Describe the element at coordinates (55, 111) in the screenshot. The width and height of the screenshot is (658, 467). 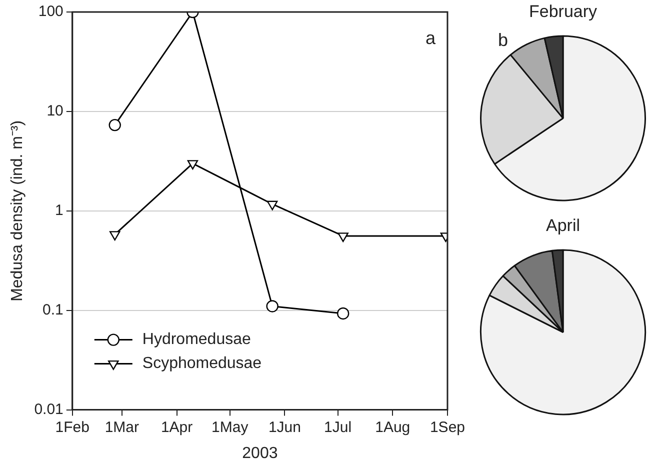
I see `y-tick-label: 10` at that location.